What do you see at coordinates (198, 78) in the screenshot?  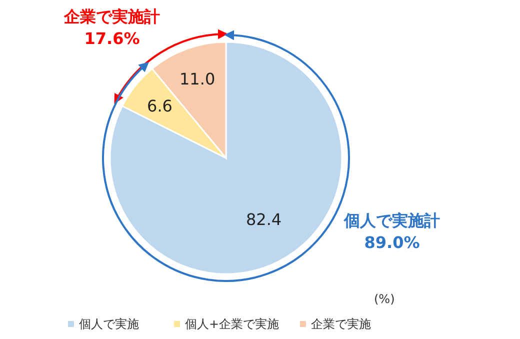 I see `data-label: 11.0` at bounding box center [198, 78].